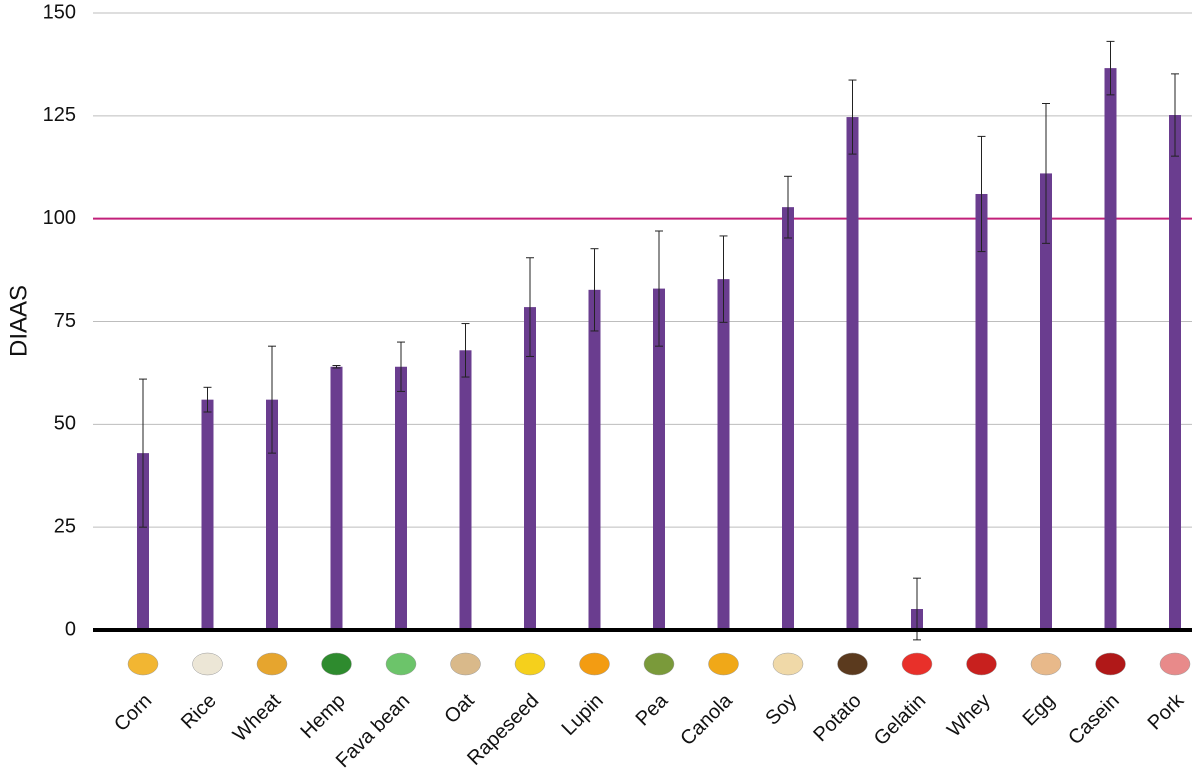 This screenshot has height=778, width=1200. What do you see at coordinates (65, 526) in the screenshot?
I see `y-tick-label: 25` at bounding box center [65, 526].